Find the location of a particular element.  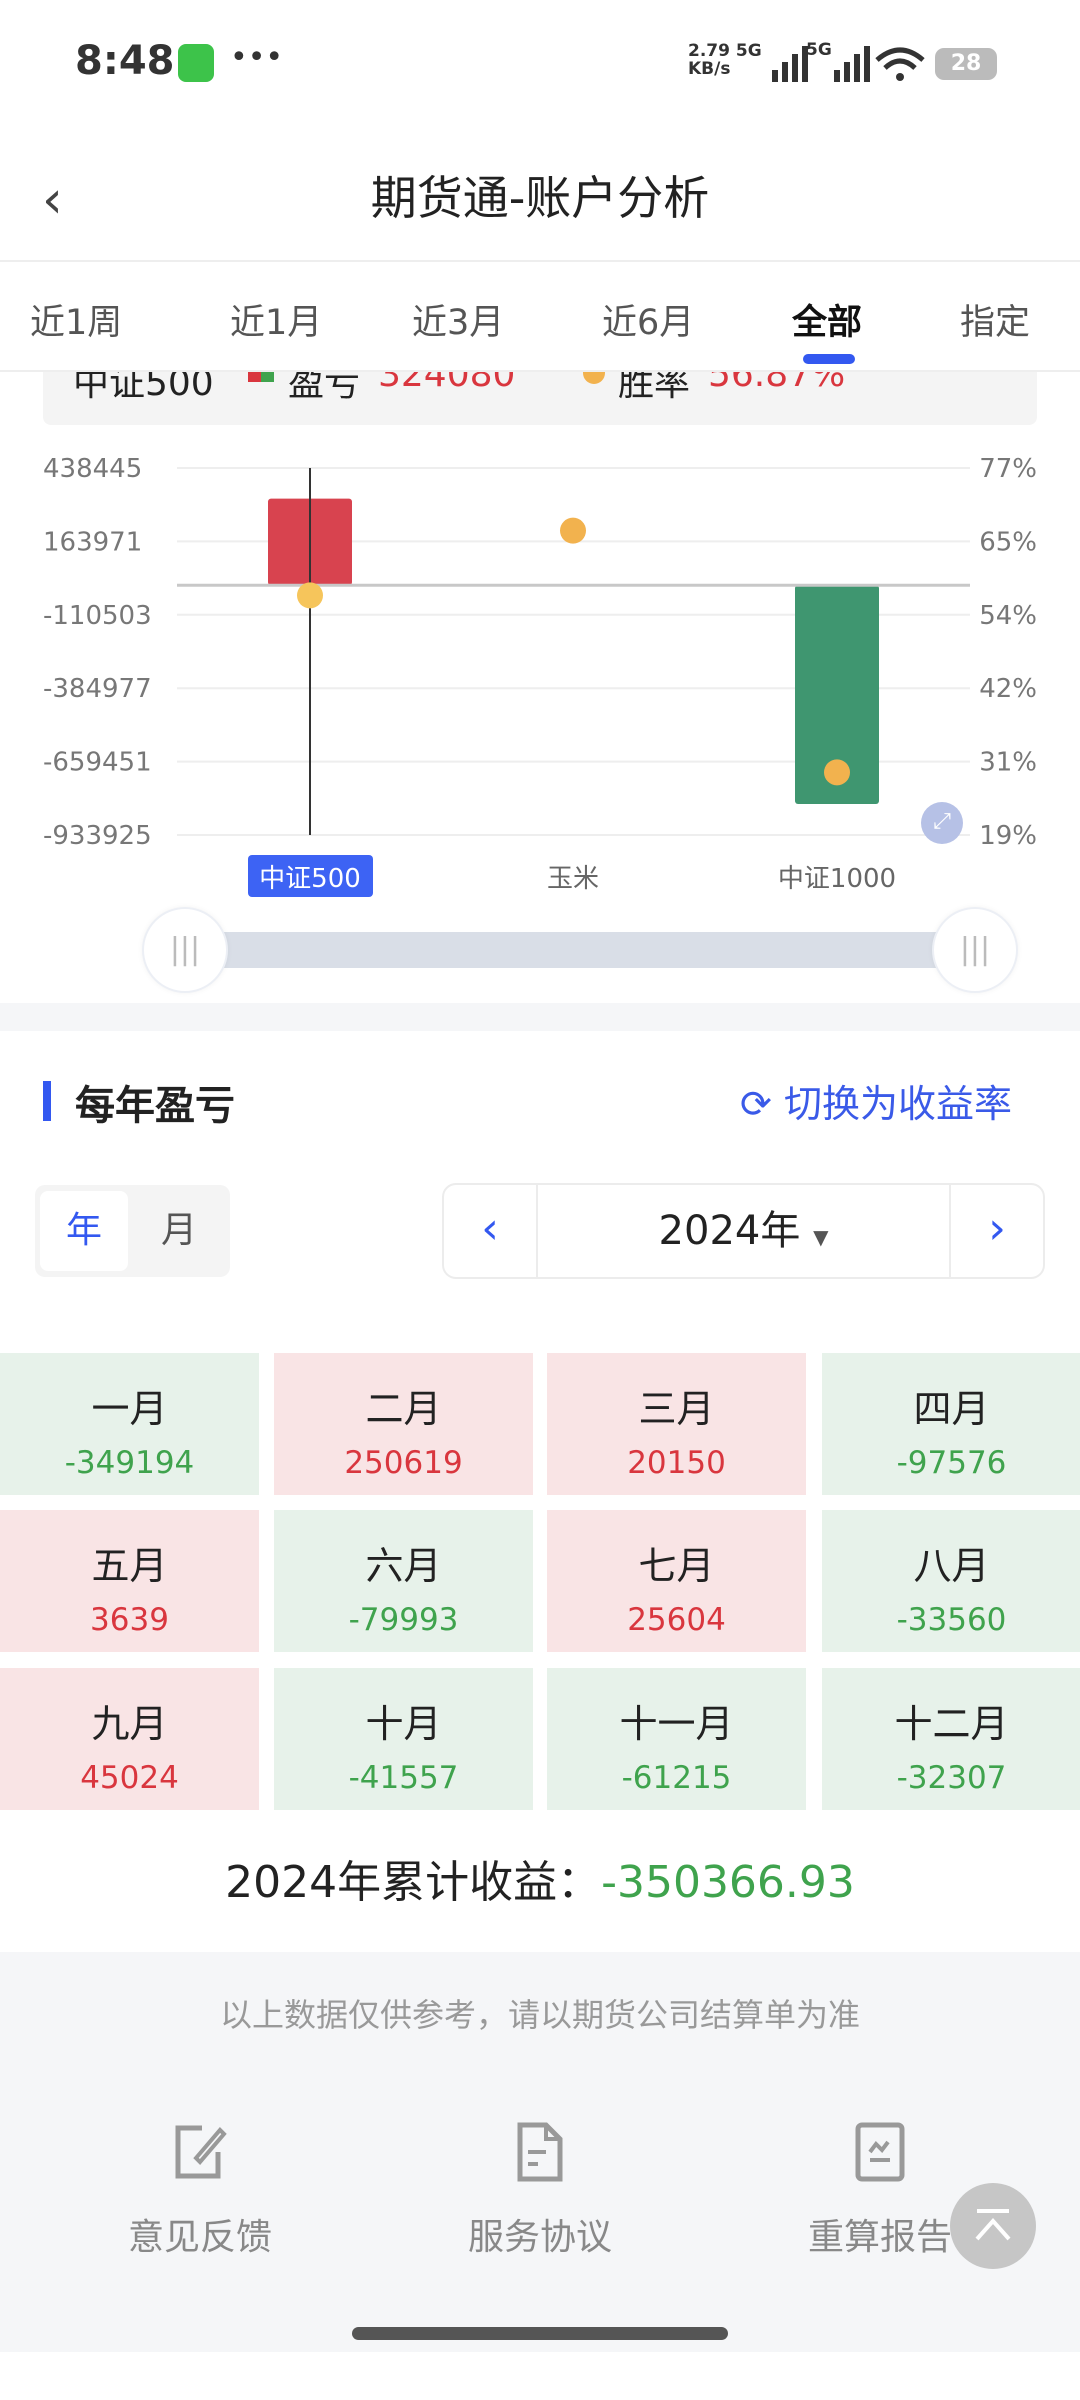

month-label: 八月 is located at coordinates (951, 1566).